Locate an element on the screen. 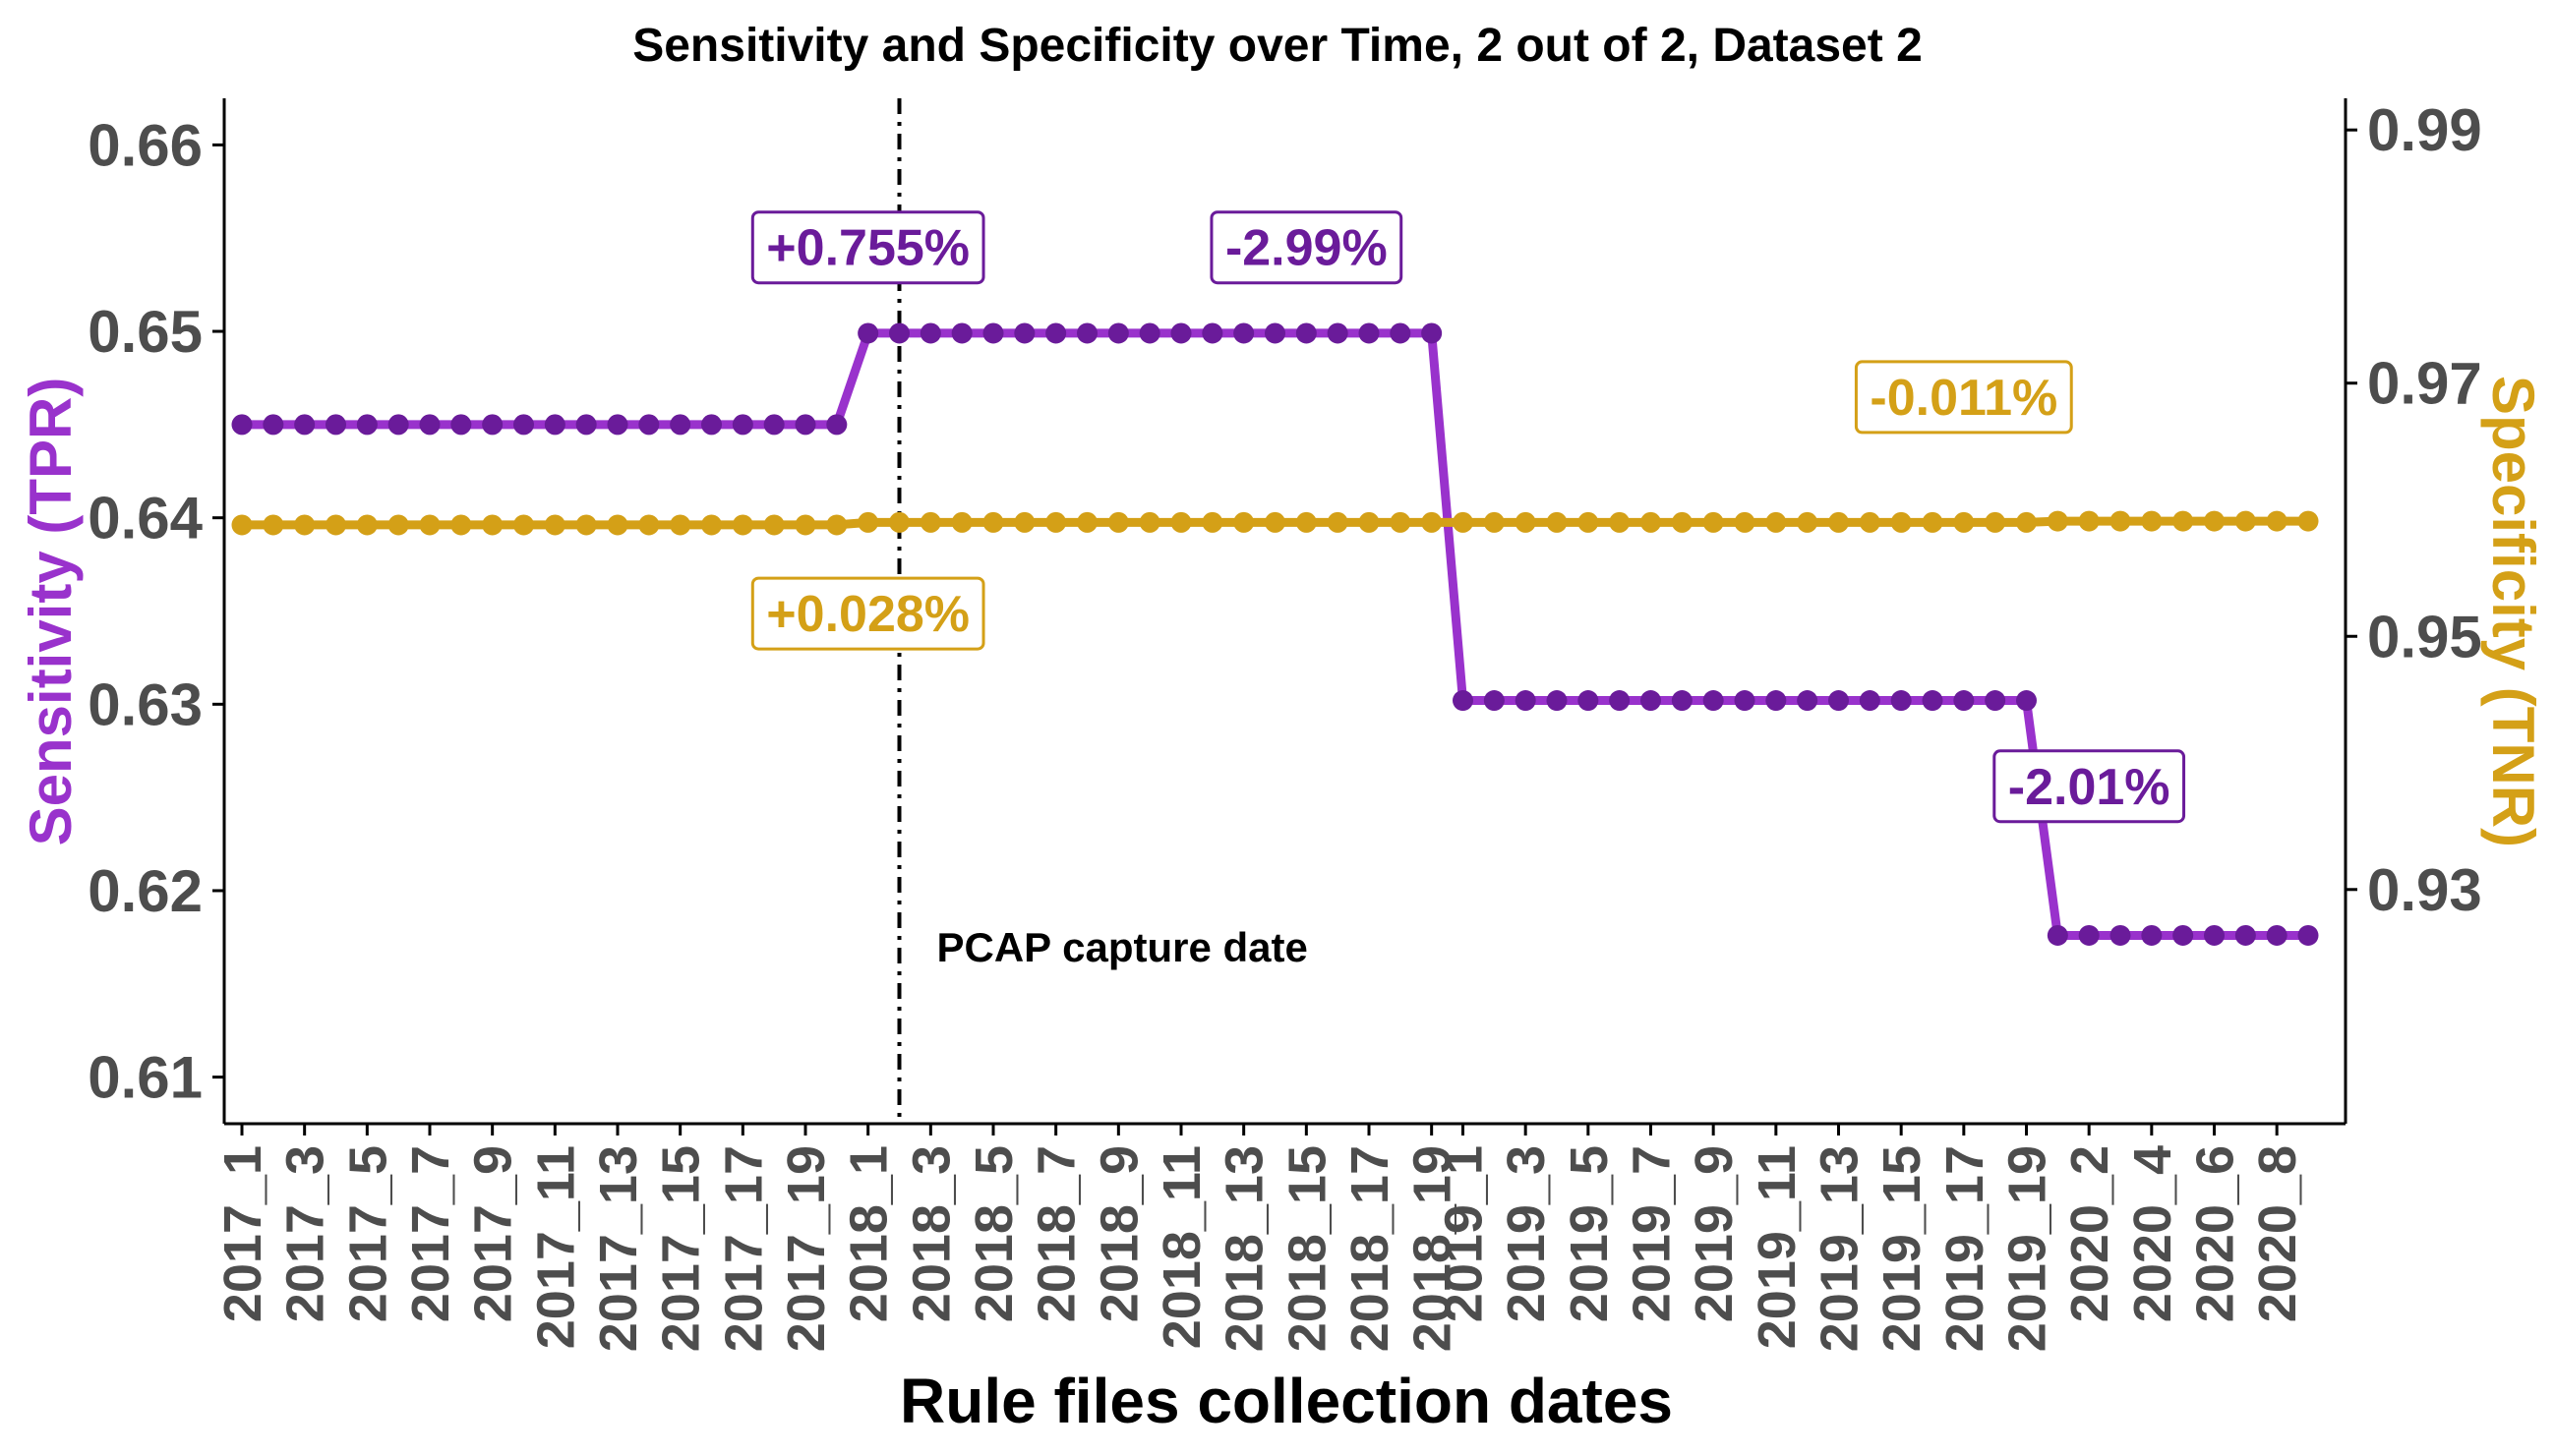 Image resolution: width=2555 pixels, height=1456 pixels. x-tick-label: 2018_9 is located at coordinates (1119, 1233).